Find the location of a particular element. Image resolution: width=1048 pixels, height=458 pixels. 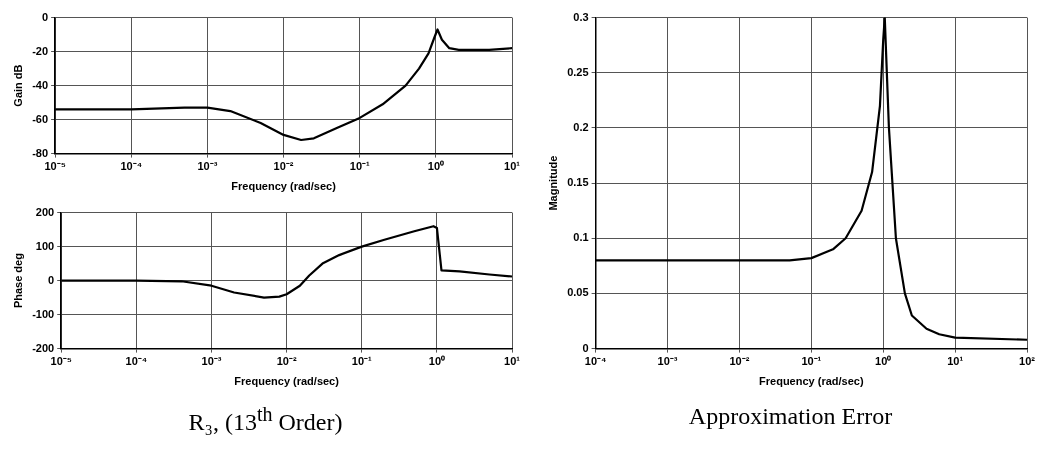

y-tick-label: 0.1 is located at coordinates (581, 237).